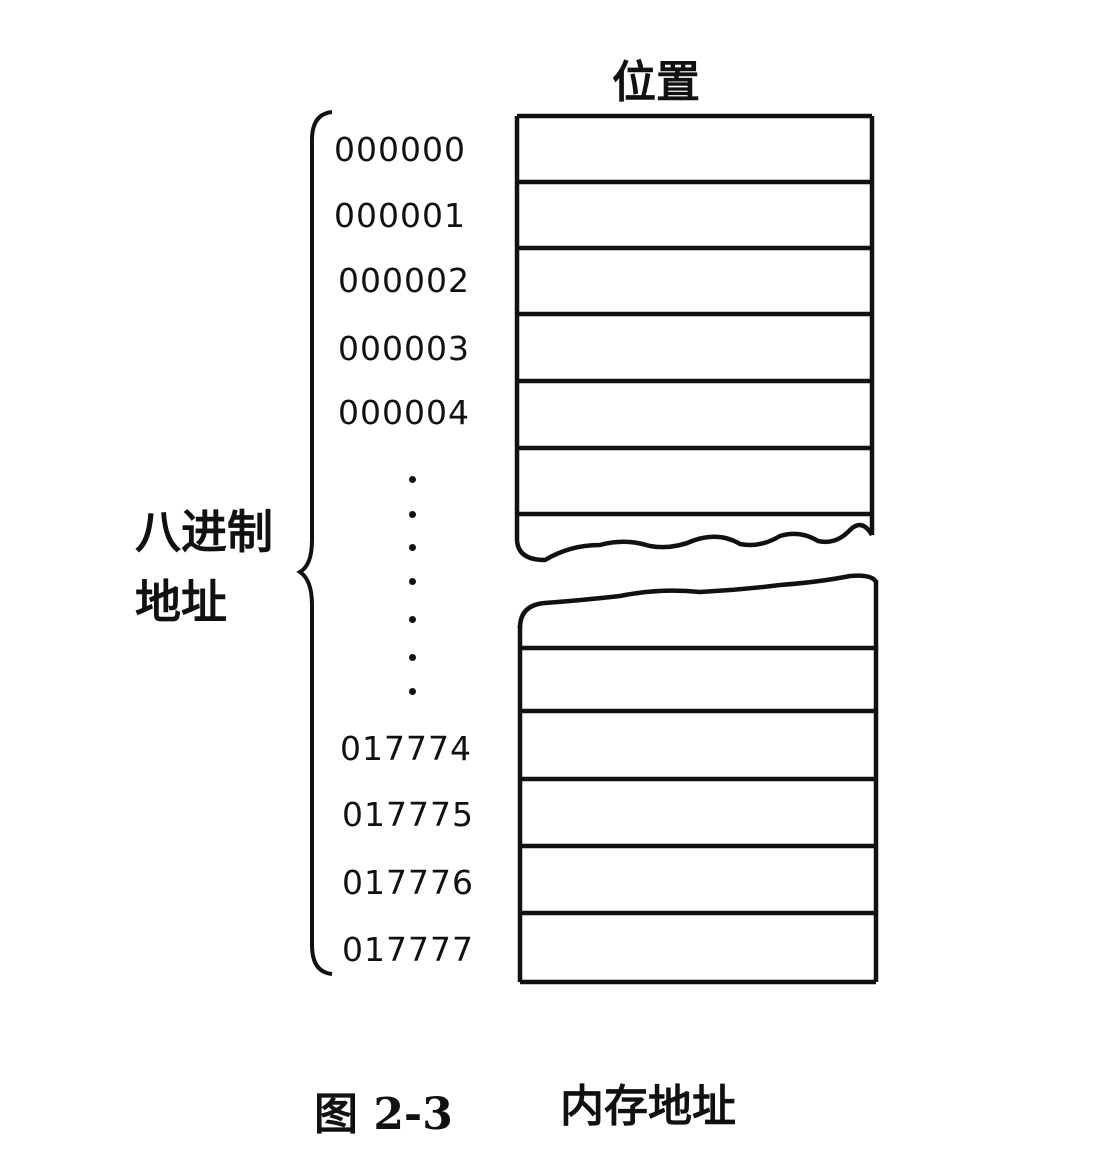 The height and width of the screenshot is (1168, 1096). What do you see at coordinates (408, 814) in the screenshot?
I see `address-label: 017775` at bounding box center [408, 814].